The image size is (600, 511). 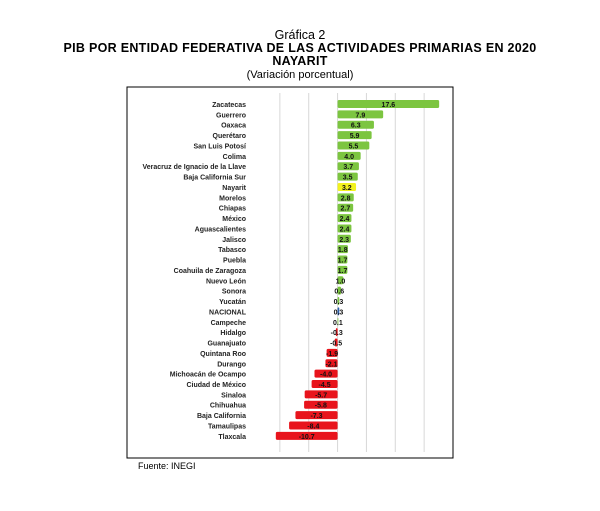 What do you see at coordinates (234, 292) in the screenshot?
I see `category-label: Sonora` at bounding box center [234, 292].